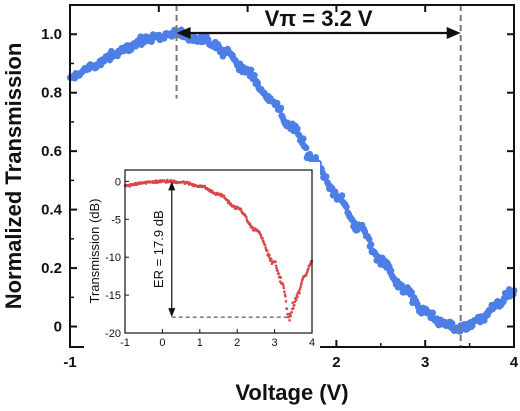  I want to click on inset-x-tick-label: 1, so click(200, 343).